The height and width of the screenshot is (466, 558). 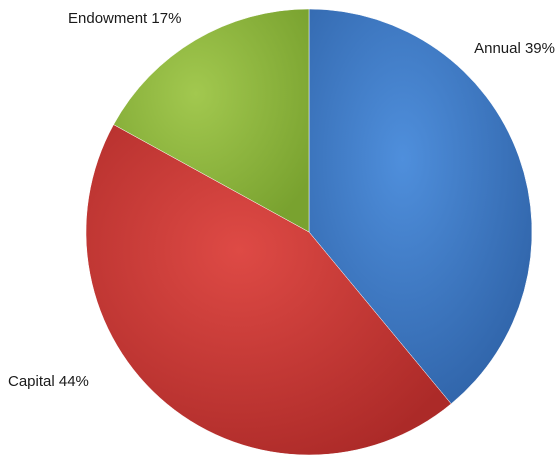 I want to click on slice-label-endowment: Endowment 17%, so click(x=124, y=18).